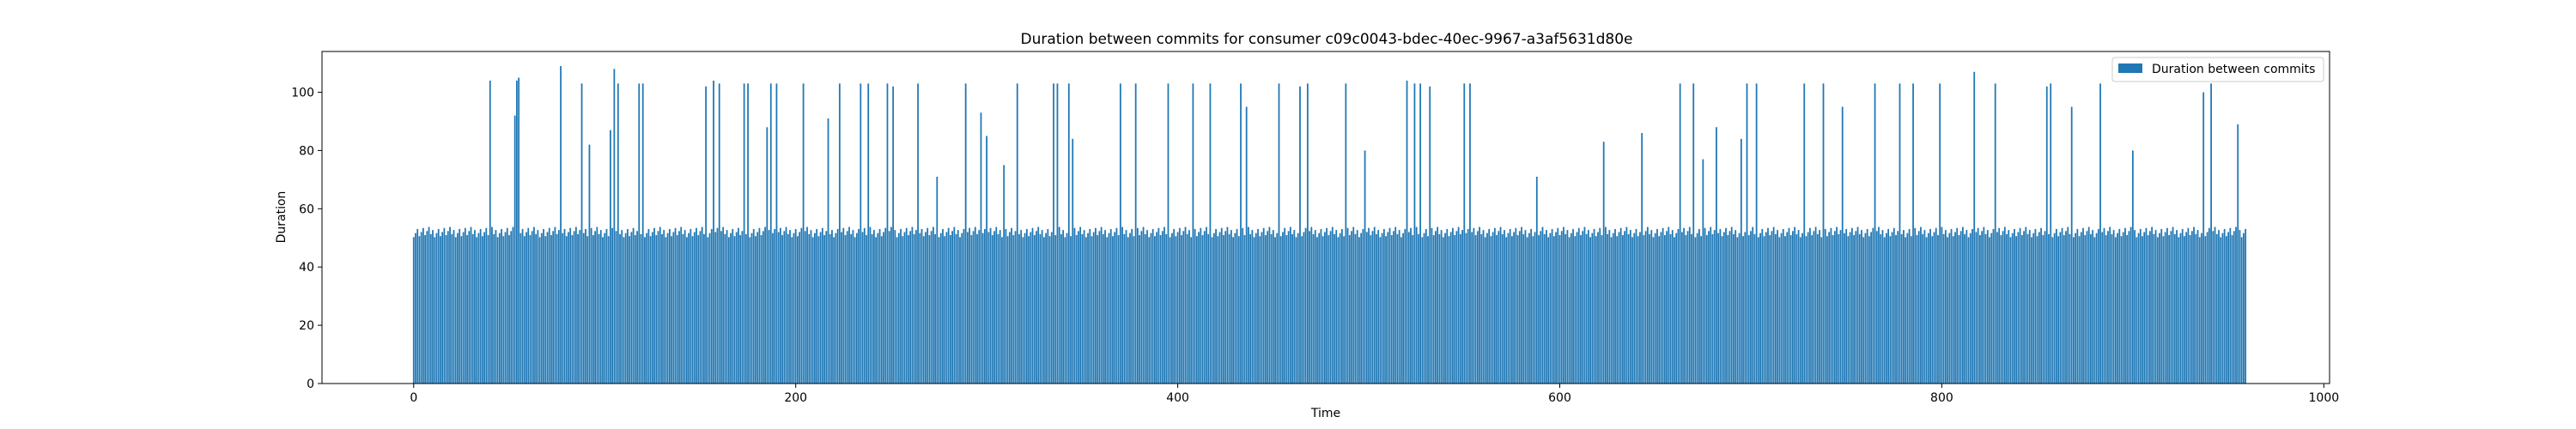 The height and width of the screenshot is (429, 2576). What do you see at coordinates (413, 398) in the screenshot?
I see `x-tick-label: 0` at bounding box center [413, 398].